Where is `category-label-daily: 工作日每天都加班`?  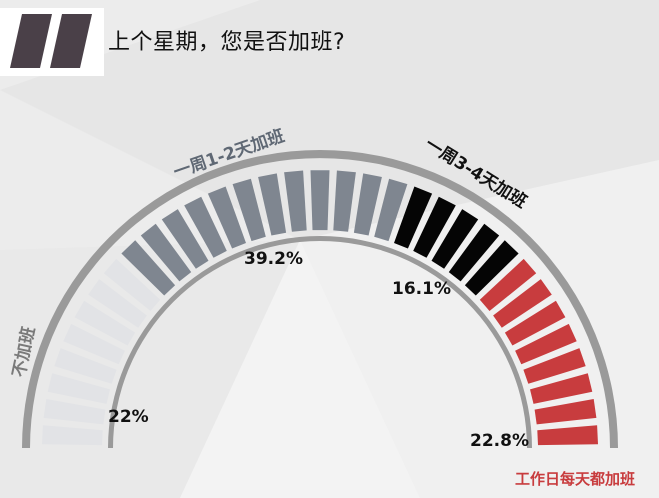
category-label-daily: 工作日每天都加班 is located at coordinates (575, 479).